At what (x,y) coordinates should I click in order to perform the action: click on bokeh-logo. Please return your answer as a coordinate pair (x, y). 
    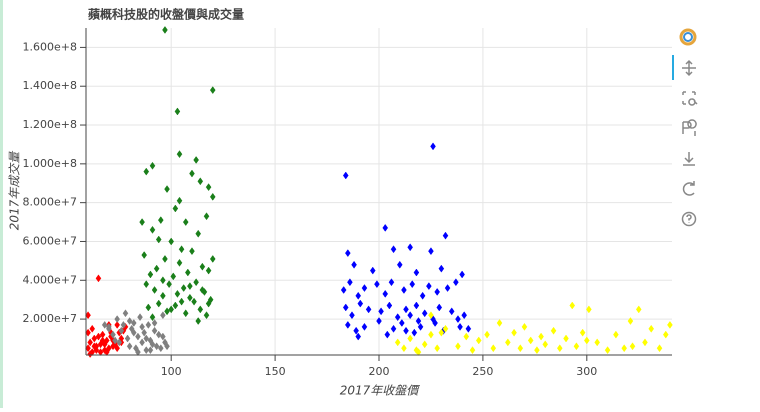
    Looking at the image, I should click on (688, 37).